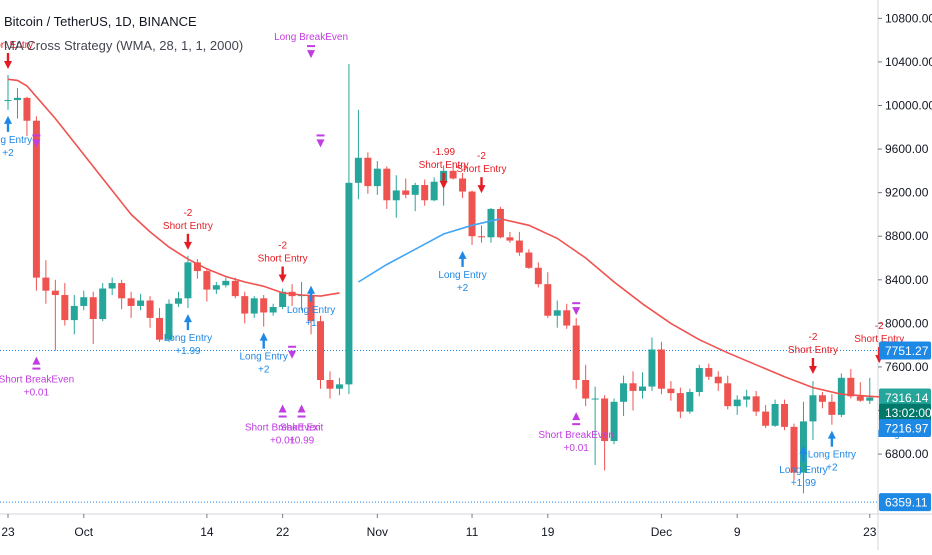  Describe the element at coordinates (283, 532) in the screenshot. I see `x-tick-label: 22` at that location.